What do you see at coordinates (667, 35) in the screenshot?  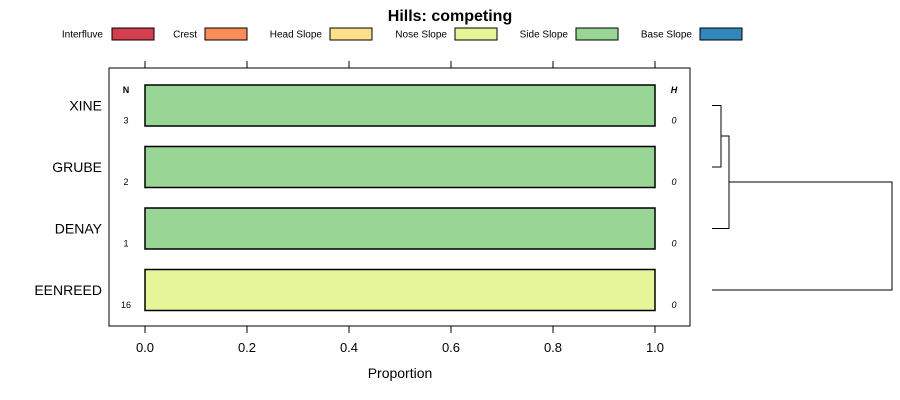 I see `legend-label: Base Slope` at bounding box center [667, 35].